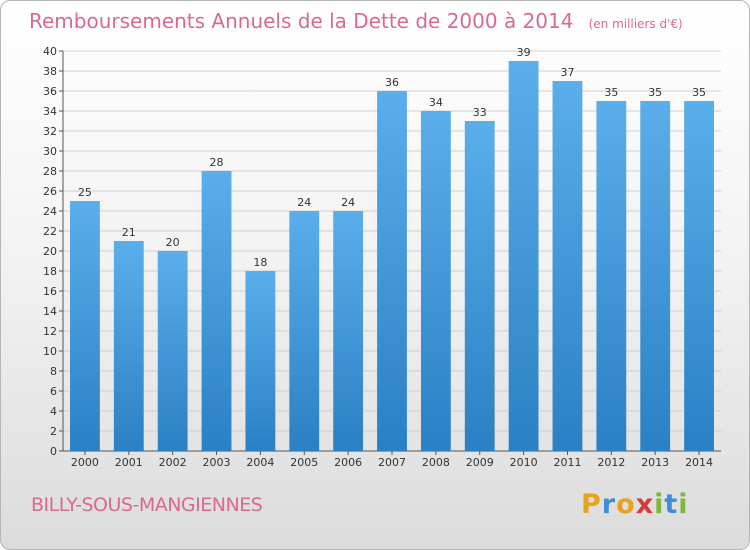  Describe the element at coordinates (50, 191) in the screenshot. I see `y-tick-label: 26` at that location.